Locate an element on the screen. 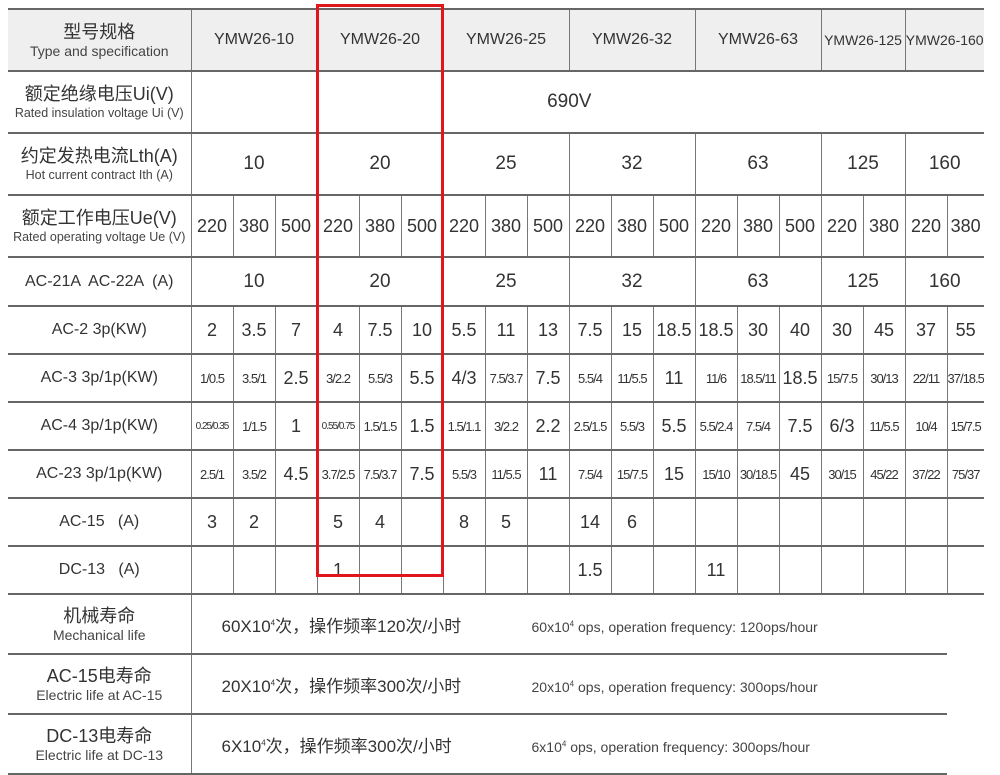 The image size is (1000, 775). spec-value-cell: 30 is located at coordinates (758, 330).